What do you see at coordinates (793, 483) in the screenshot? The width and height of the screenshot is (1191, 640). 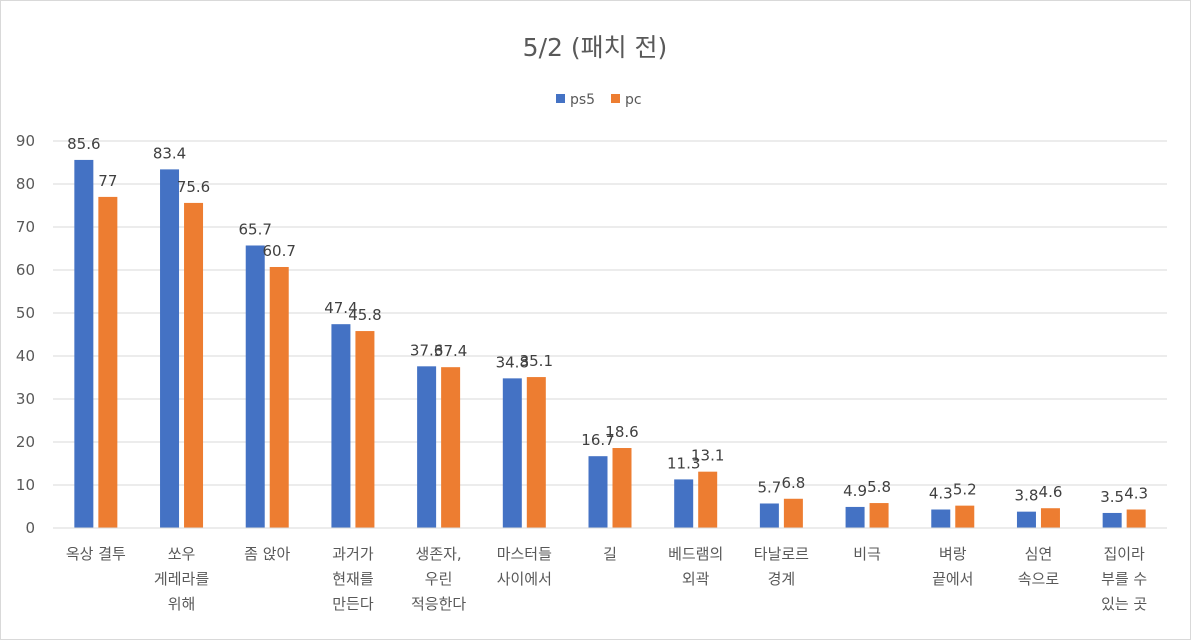 I see `data-label-pc-8: 6.8` at bounding box center [793, 483].